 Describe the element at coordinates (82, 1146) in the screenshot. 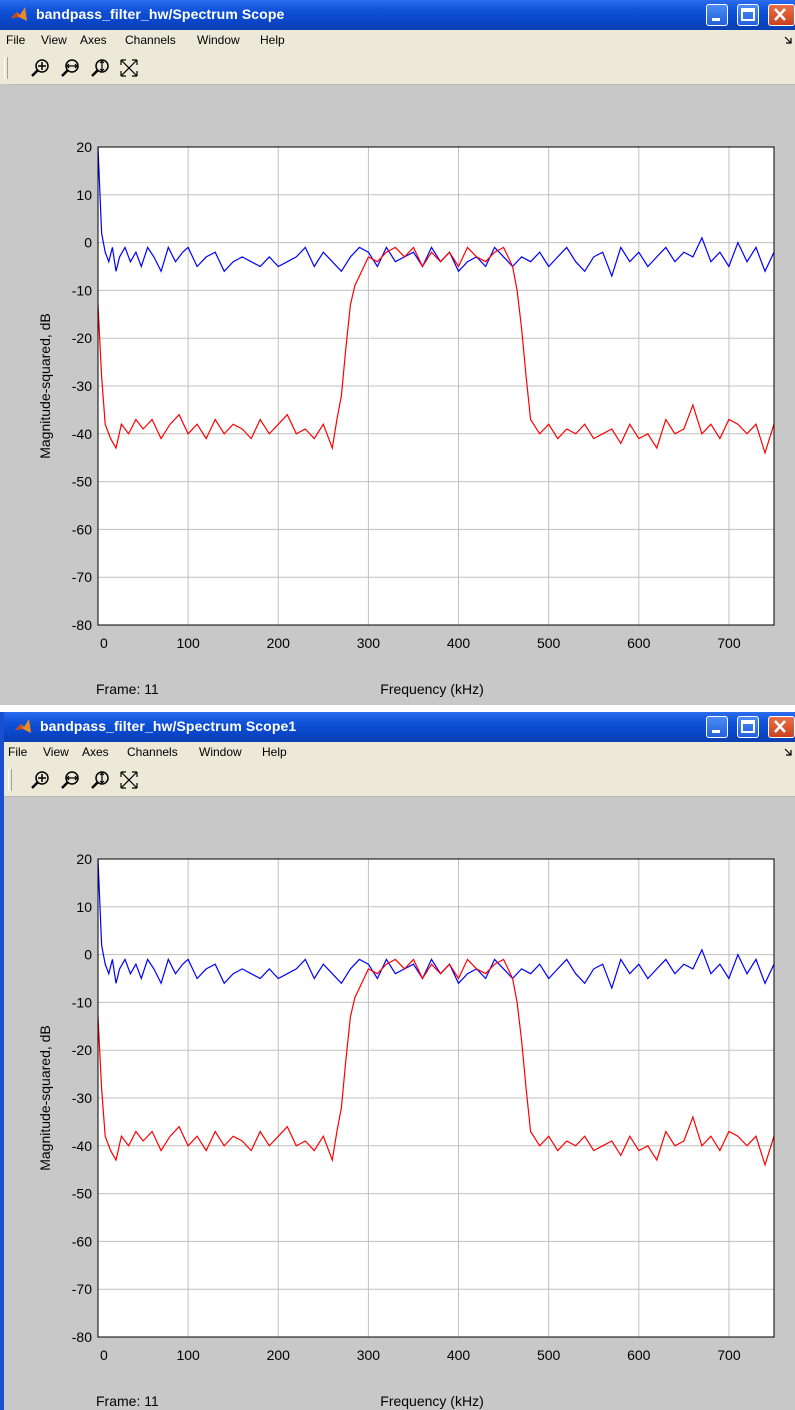

I see `y-tick-label: -40` at that location.